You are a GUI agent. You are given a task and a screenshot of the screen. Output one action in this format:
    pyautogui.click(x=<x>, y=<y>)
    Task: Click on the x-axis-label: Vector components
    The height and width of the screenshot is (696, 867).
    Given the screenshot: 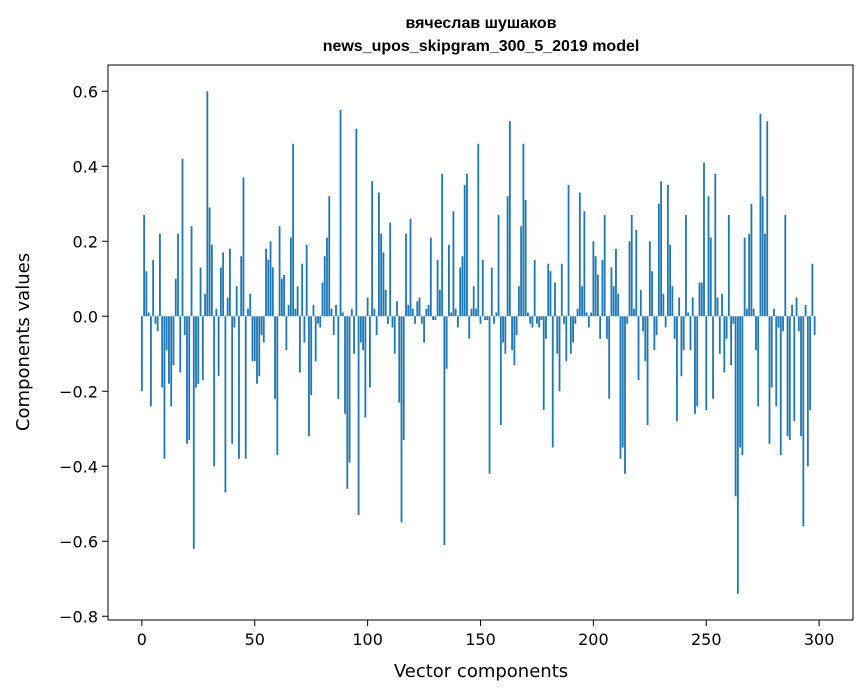 What is the action you would take?
    pyautogui.click(x=481, y=671)
    